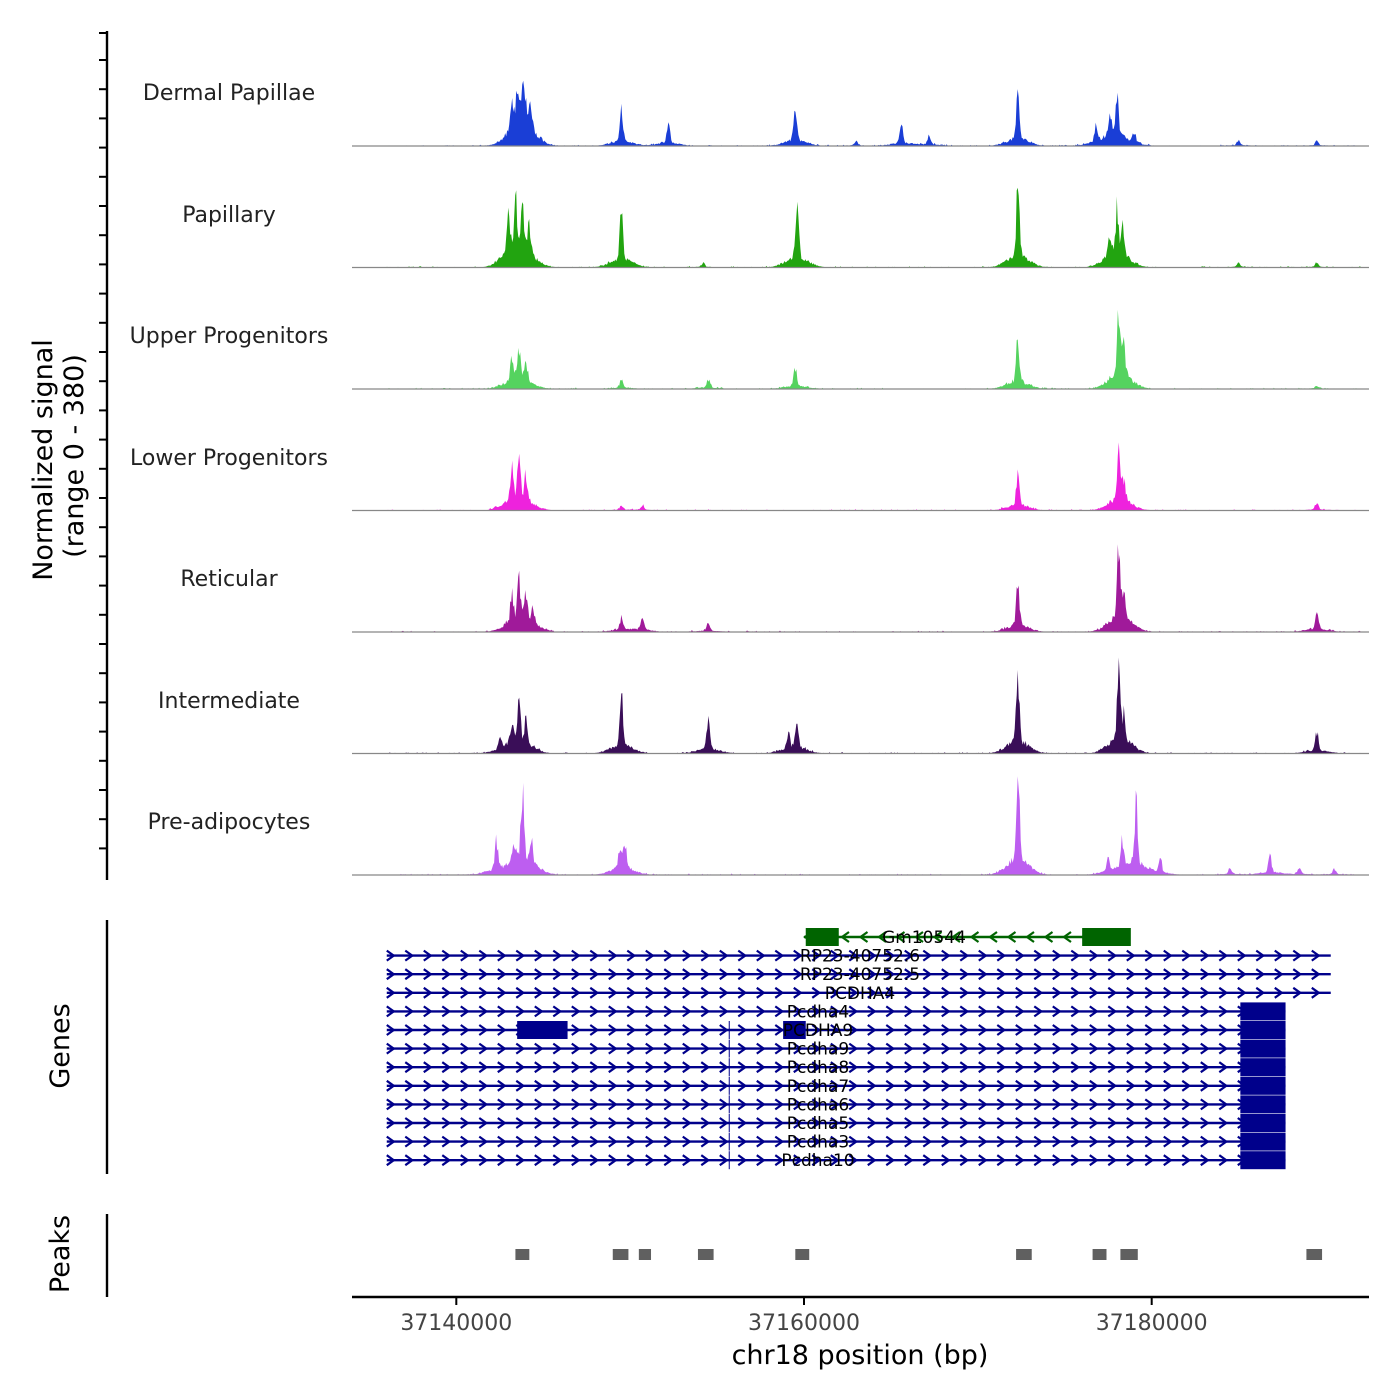 The image size is (1400, 1400). Describe the element at coordinates (1263, 1030) in the screenshot. I see `exon-block` at that location.